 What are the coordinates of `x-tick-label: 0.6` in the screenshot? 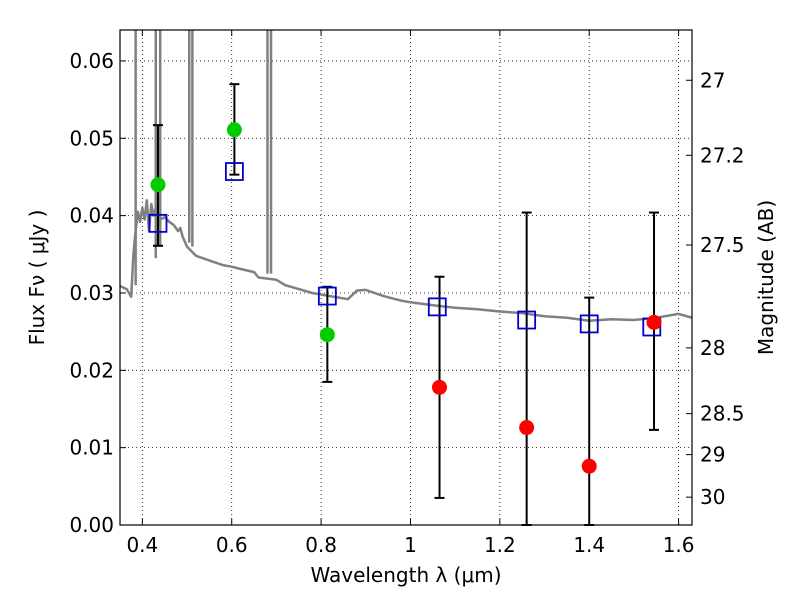 It's located at (232, 545).